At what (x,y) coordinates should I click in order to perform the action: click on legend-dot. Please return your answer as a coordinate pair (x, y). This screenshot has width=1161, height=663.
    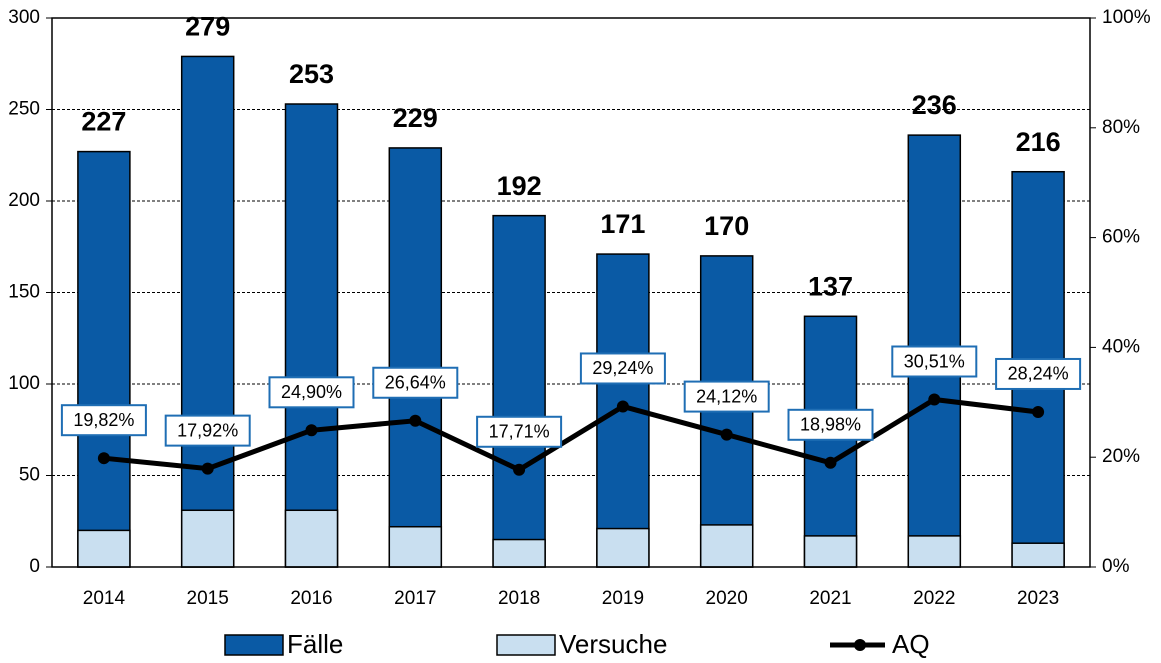
    Looking at the image, I should click on (860, 645).